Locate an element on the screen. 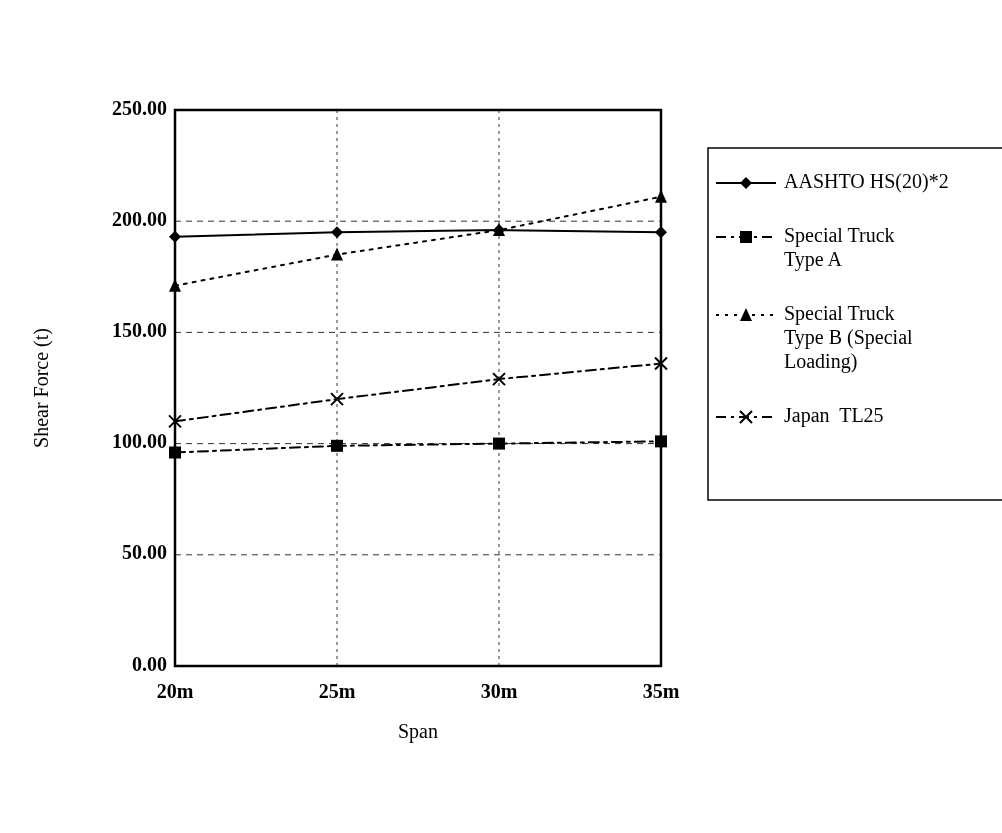 The height and width of the screenshot is (833, 1002). y-tick-label: 100.00 is located at coordinates (139, 441).